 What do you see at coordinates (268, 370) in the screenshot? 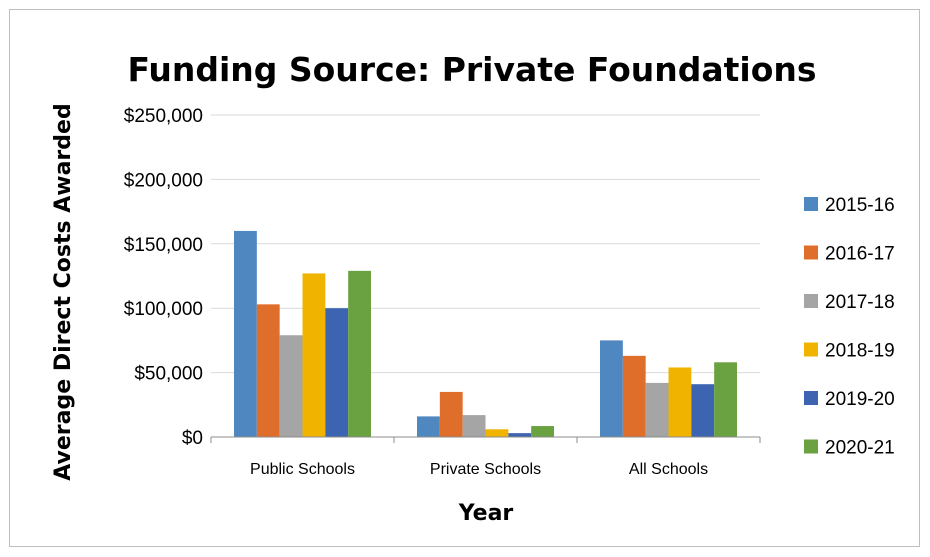
I see `bar-2016-17-public-schools` at bounding box center [268, 370].